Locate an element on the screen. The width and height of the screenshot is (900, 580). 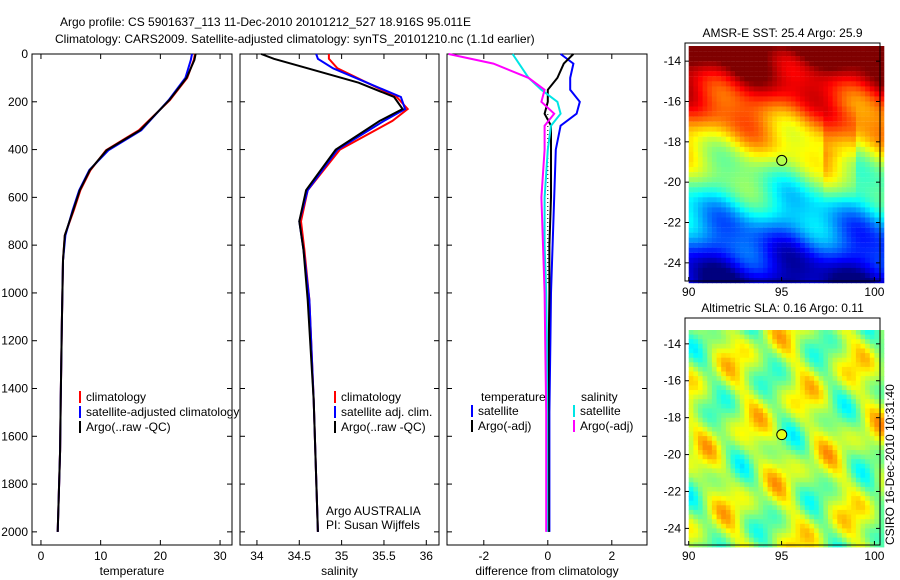
x-tick-label: 20 is located at coordinates (161, 556).